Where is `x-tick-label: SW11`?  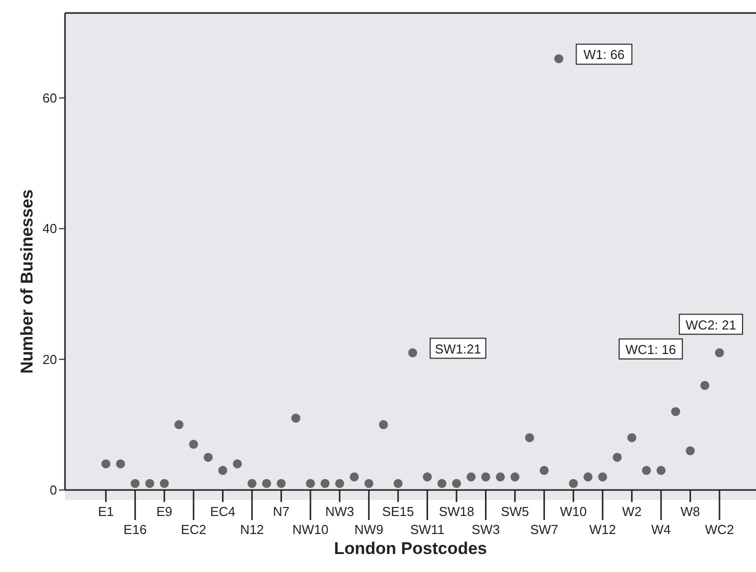
x-tick-label: SW11 is located at coordinates (427, 529).